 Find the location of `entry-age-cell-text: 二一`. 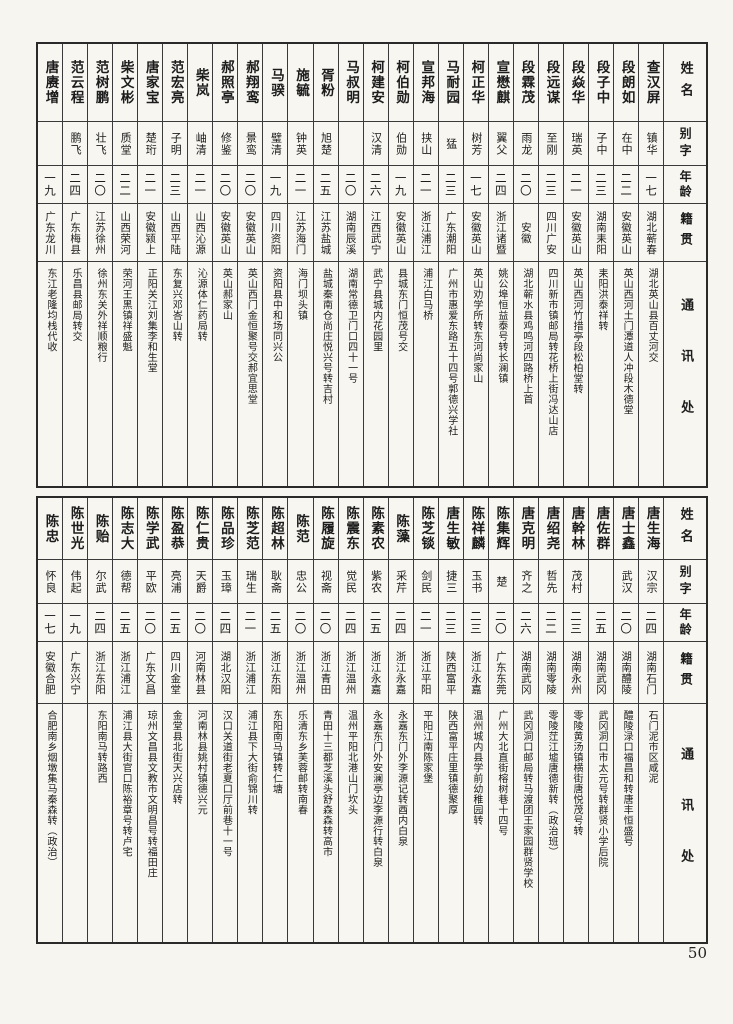

entry-age-cell-text: 二一 is located at coordinates (250, 622).